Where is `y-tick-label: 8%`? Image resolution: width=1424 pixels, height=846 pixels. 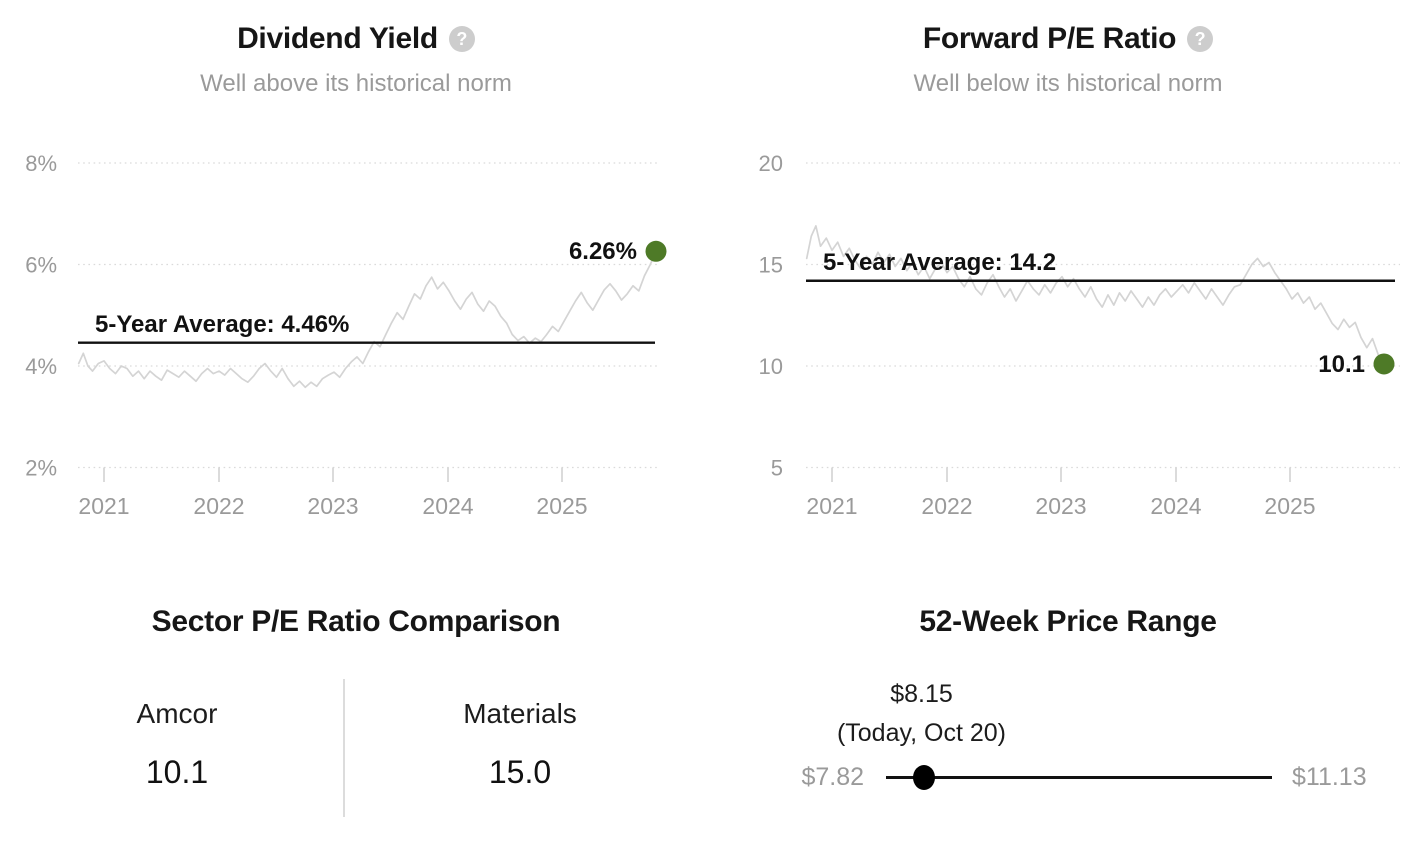 y-tick-label: 8% is located at coordinates (41, 163).